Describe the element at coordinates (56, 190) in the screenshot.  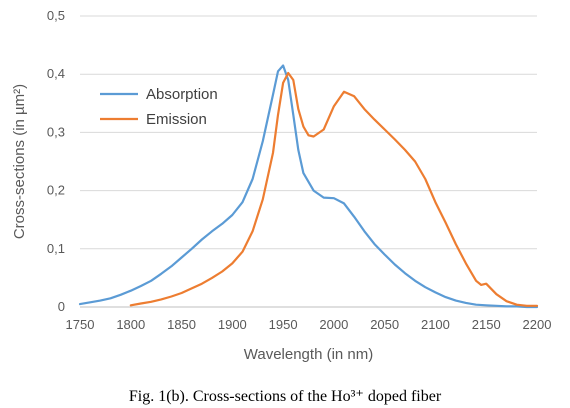
I see `y-tick-label: 0,2` at that location.